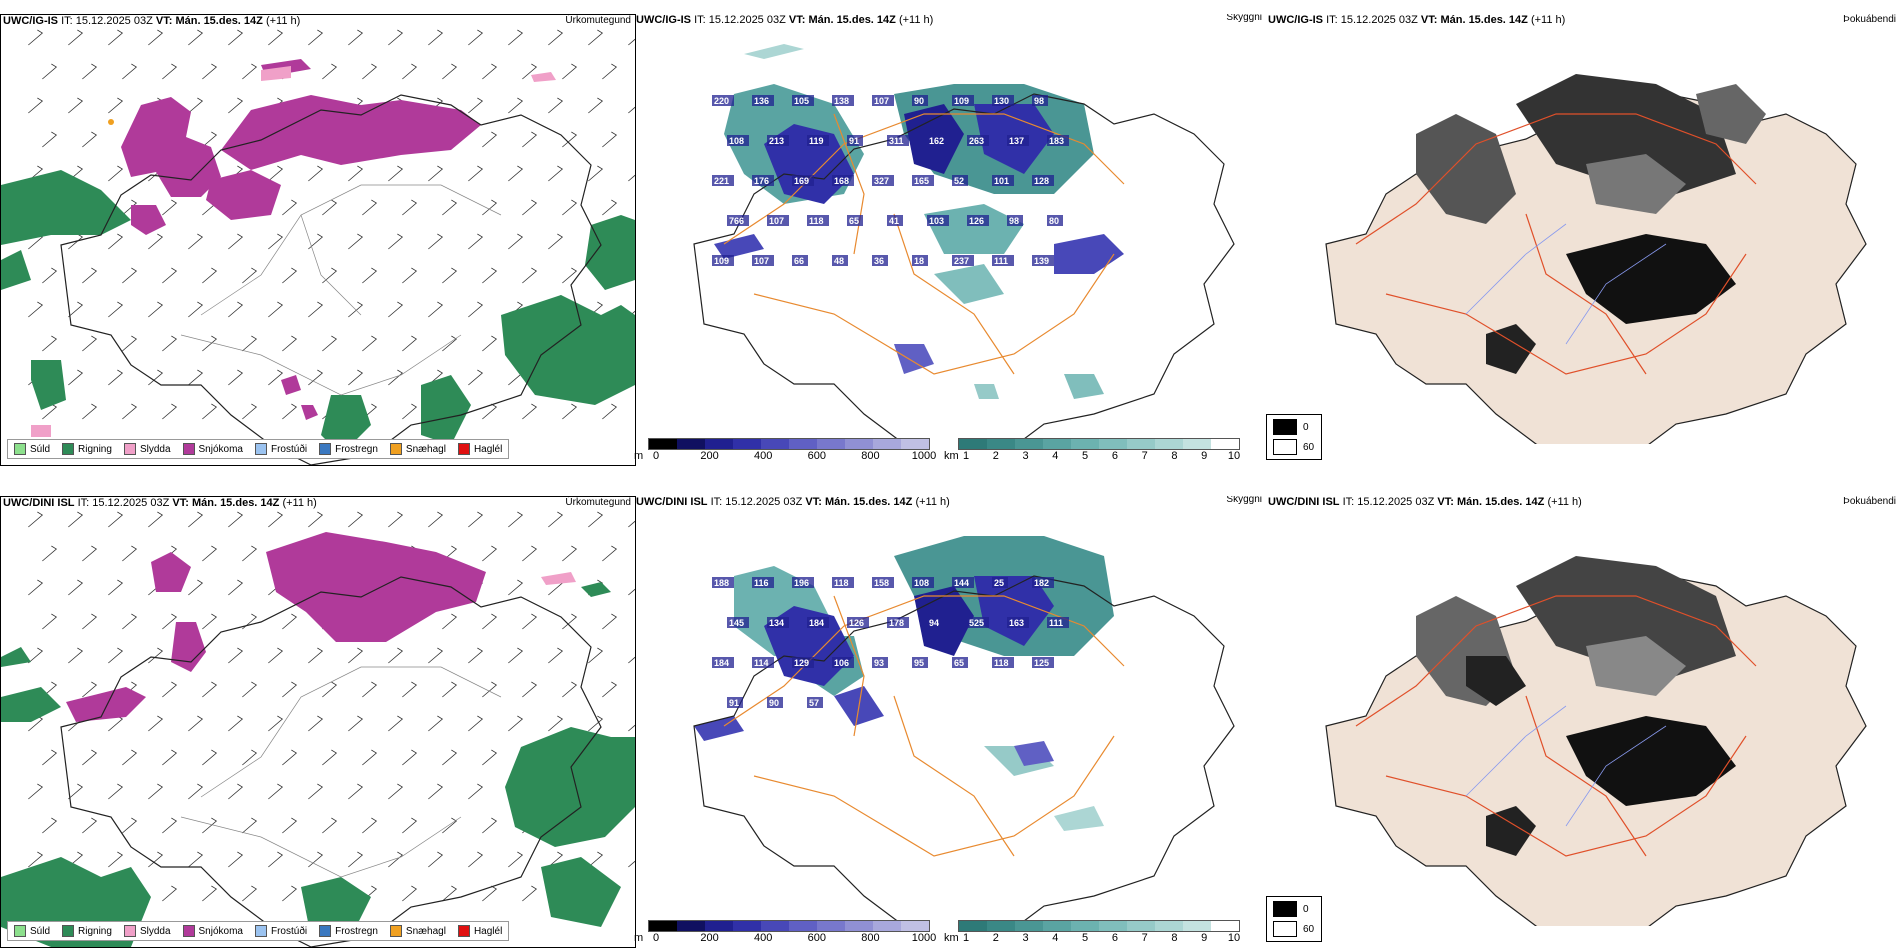 Image resolution: width=1900 pixels, height=950 pixels. What do you see at coordinates (1114, 456) in the screenshot?
I see `colorbar-tick-label: 6` at bounding box center [1114, 456].